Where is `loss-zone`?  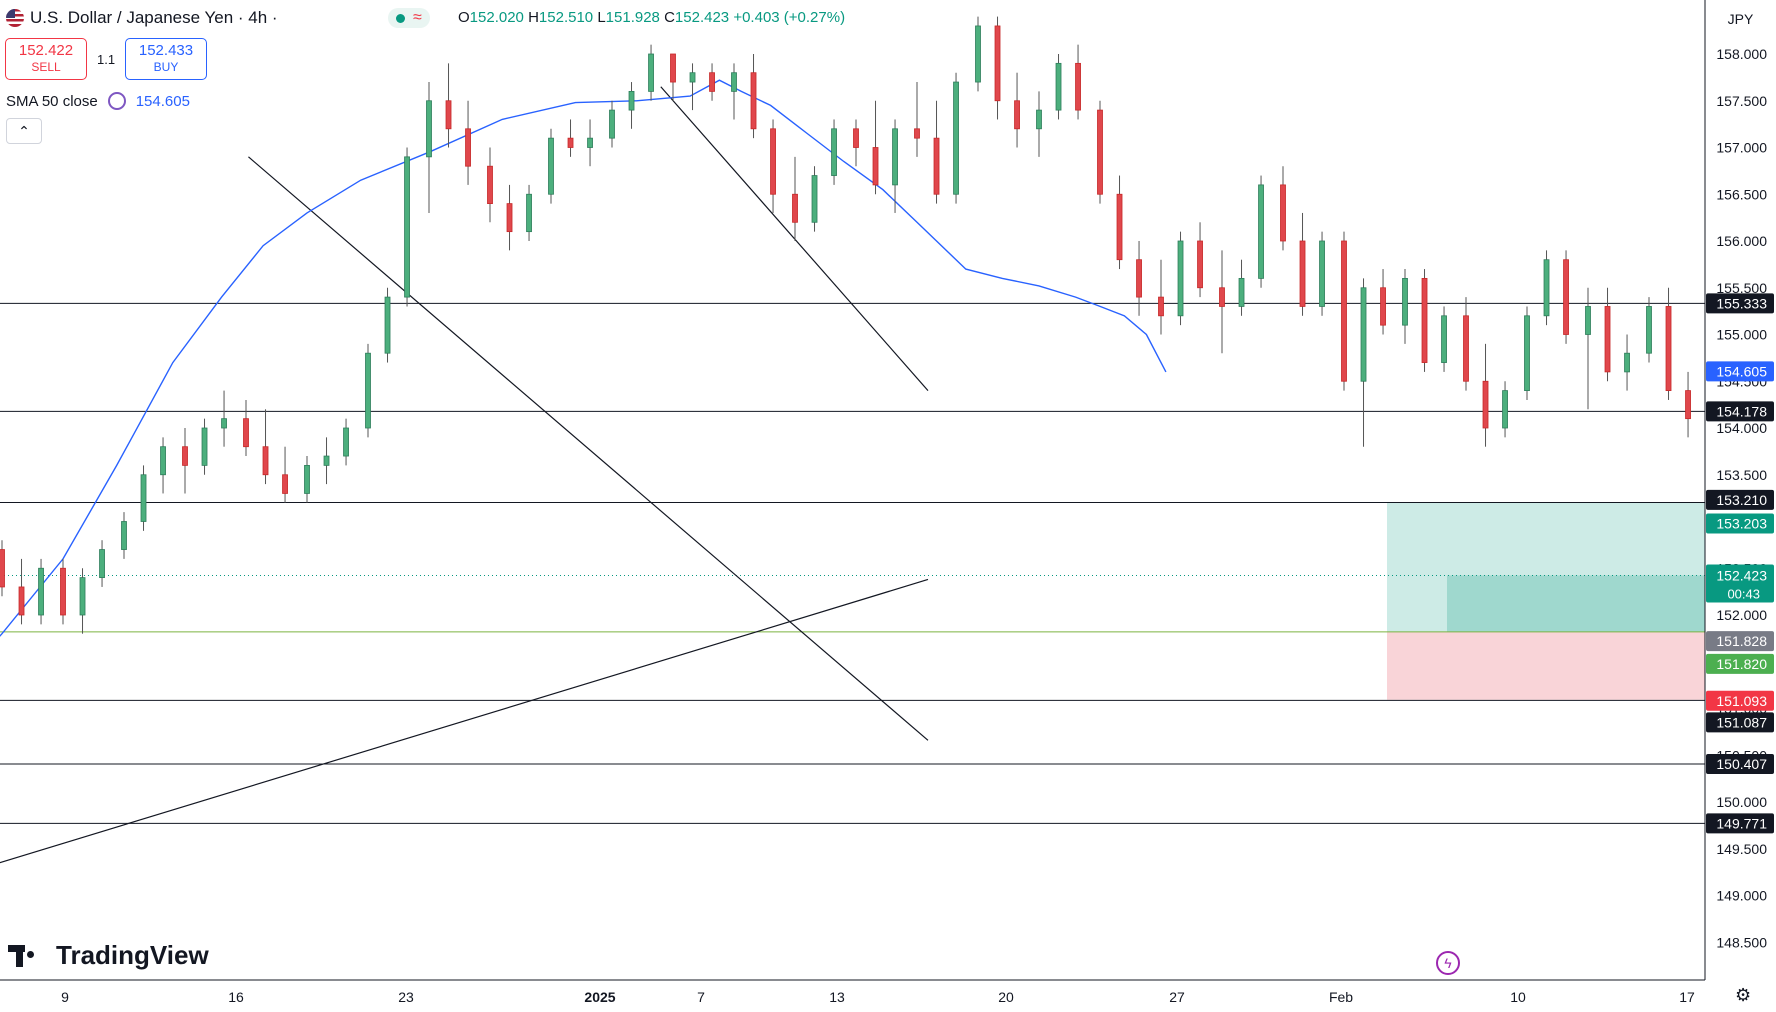
loss-zone is located at coordinates (1546, 665).